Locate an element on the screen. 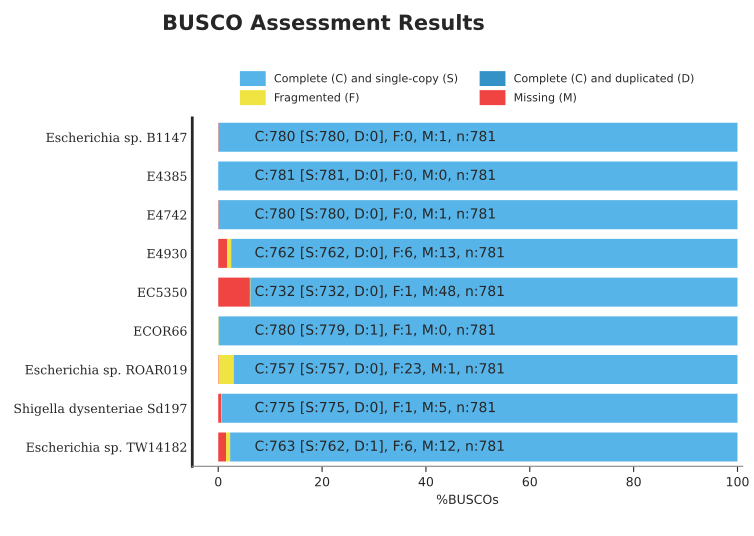 This screenshot has width=754, height=536. y-tick-label: ECOR66 is located at coordinates (160, 331).